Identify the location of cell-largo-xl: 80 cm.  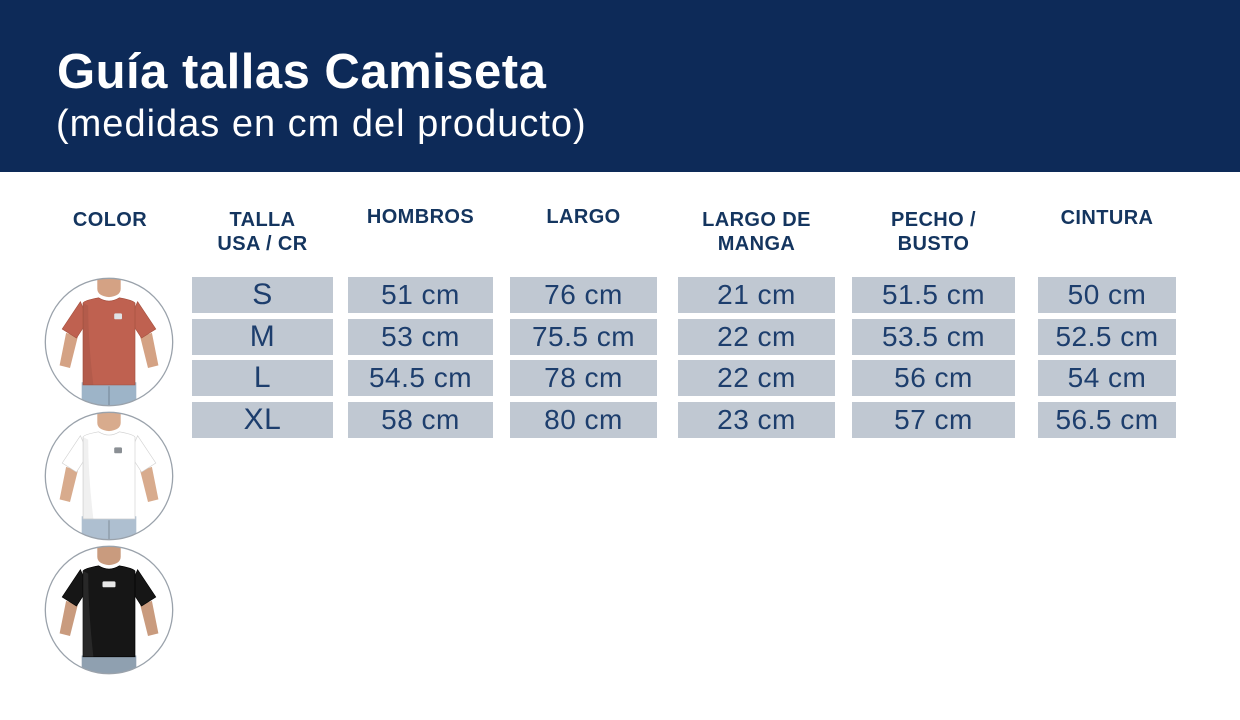
(583, 420).